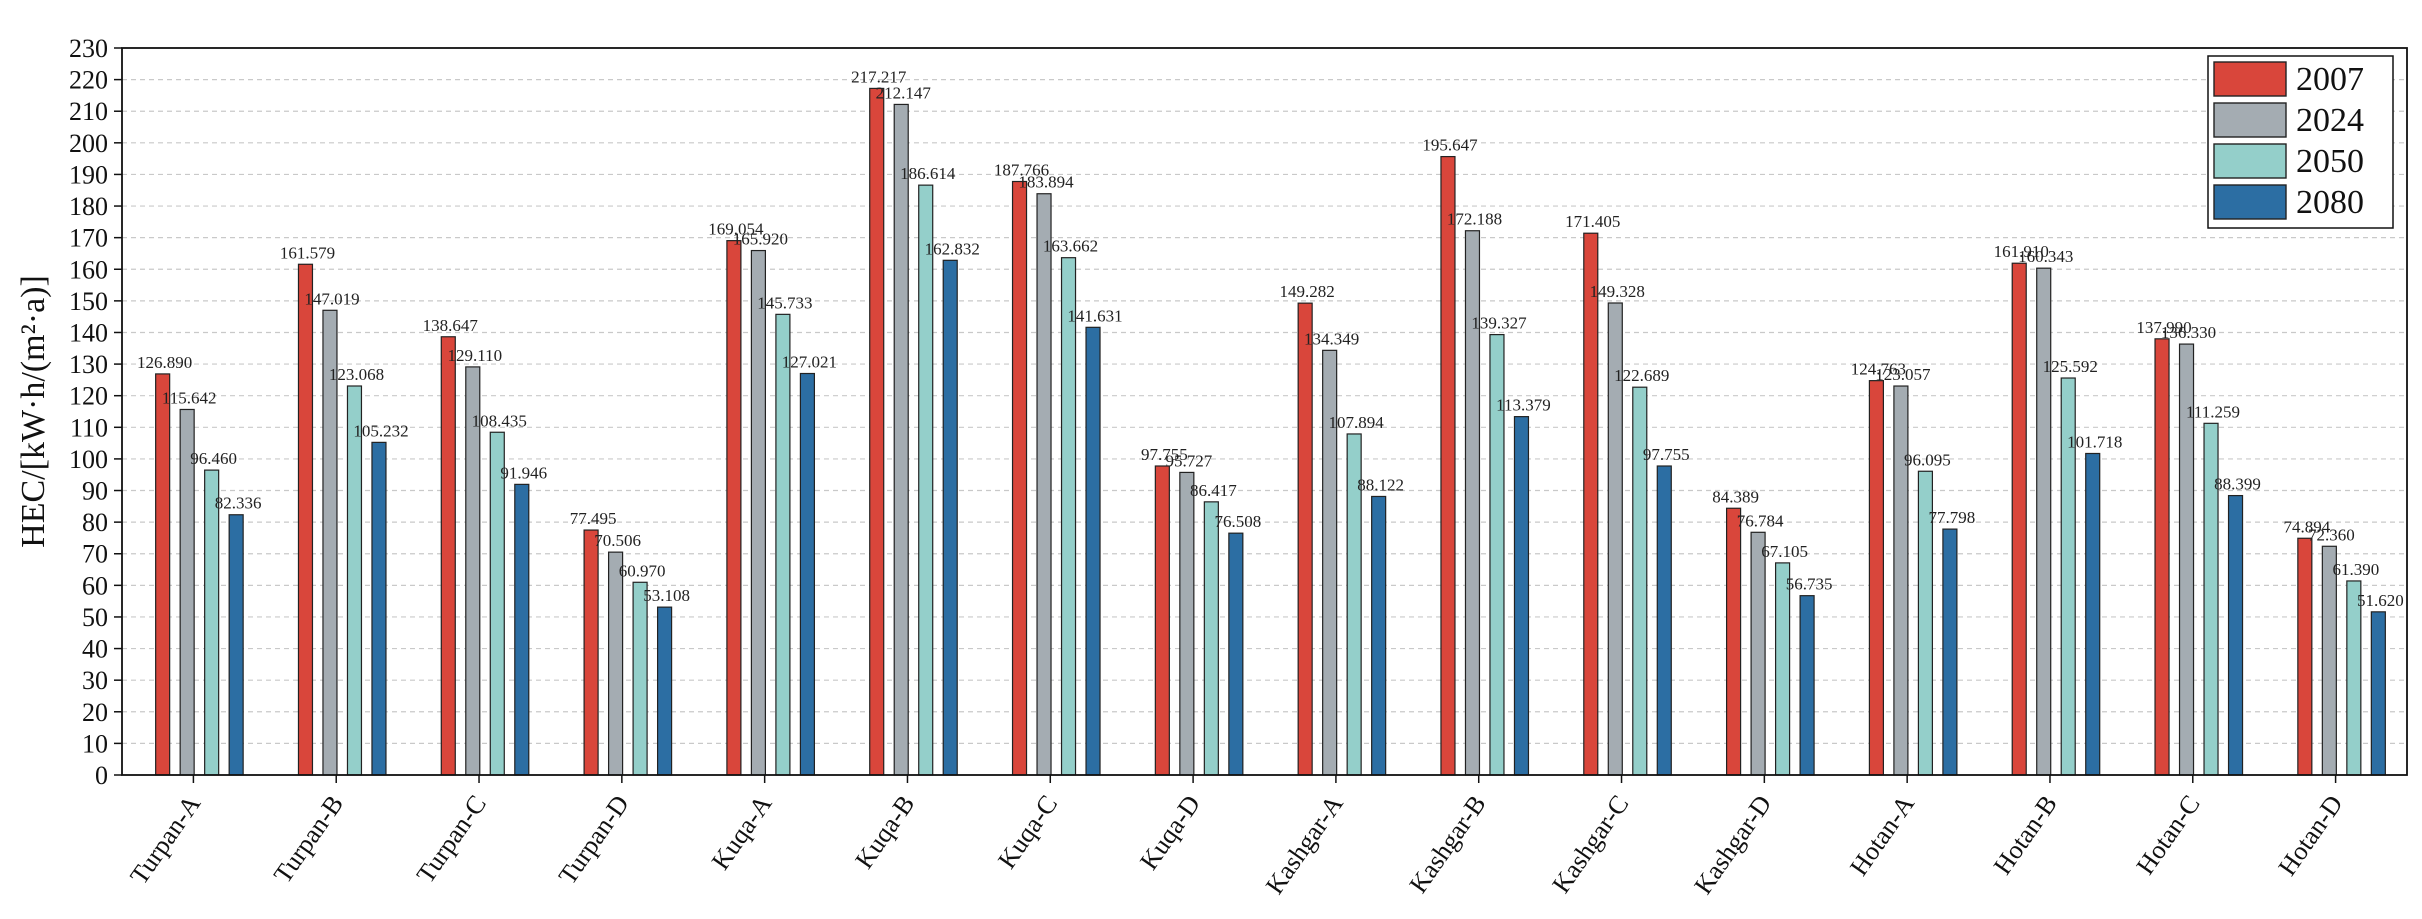  Describe the element at coordinates (1927, 459) in the screenshot. I see `data-label: 96.095` at that location.